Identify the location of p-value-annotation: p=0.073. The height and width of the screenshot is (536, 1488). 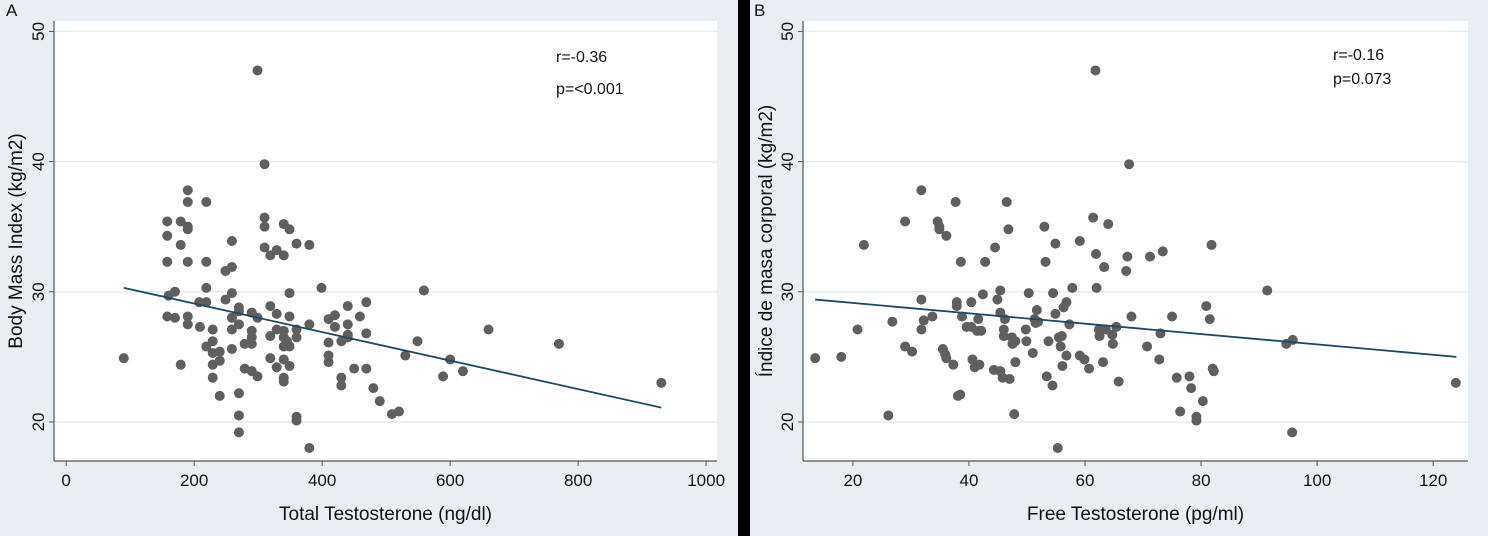
(1362, 79).